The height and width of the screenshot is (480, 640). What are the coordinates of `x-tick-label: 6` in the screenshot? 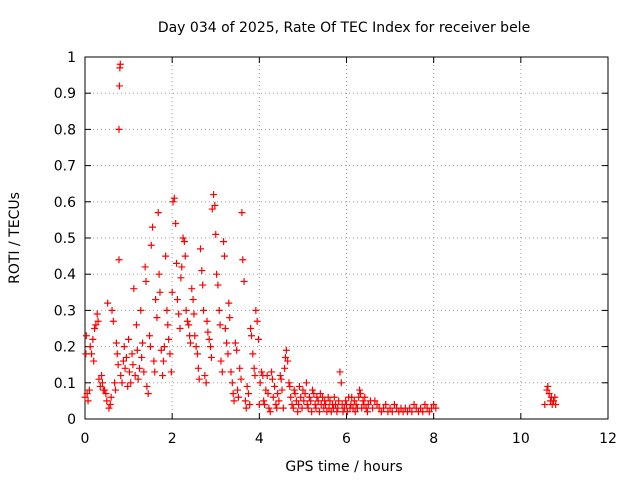 It's located at (346, 439).